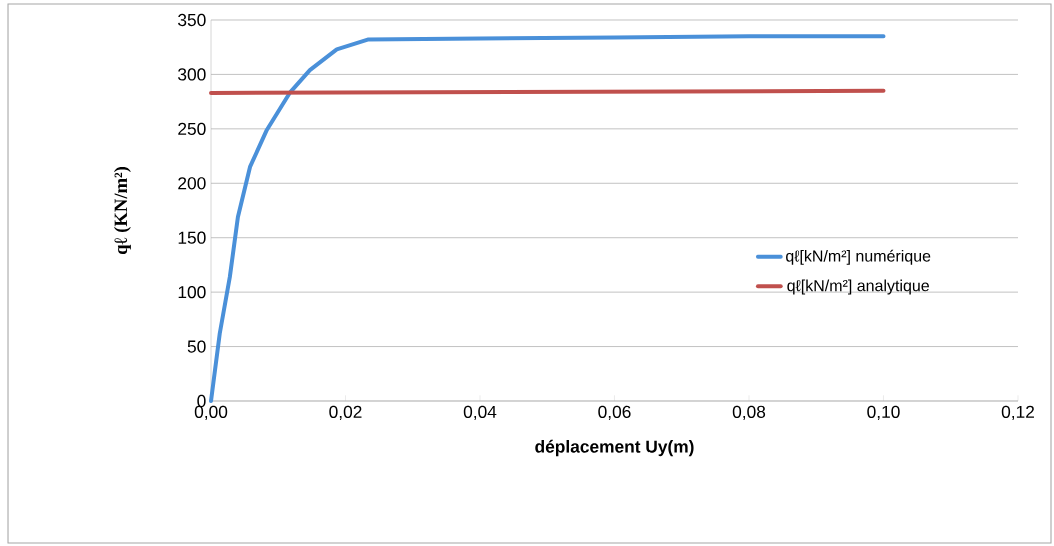  Describe the element at coordinates (196, 346) in the screenshot. I see `y-tick-label: 50` at that location.